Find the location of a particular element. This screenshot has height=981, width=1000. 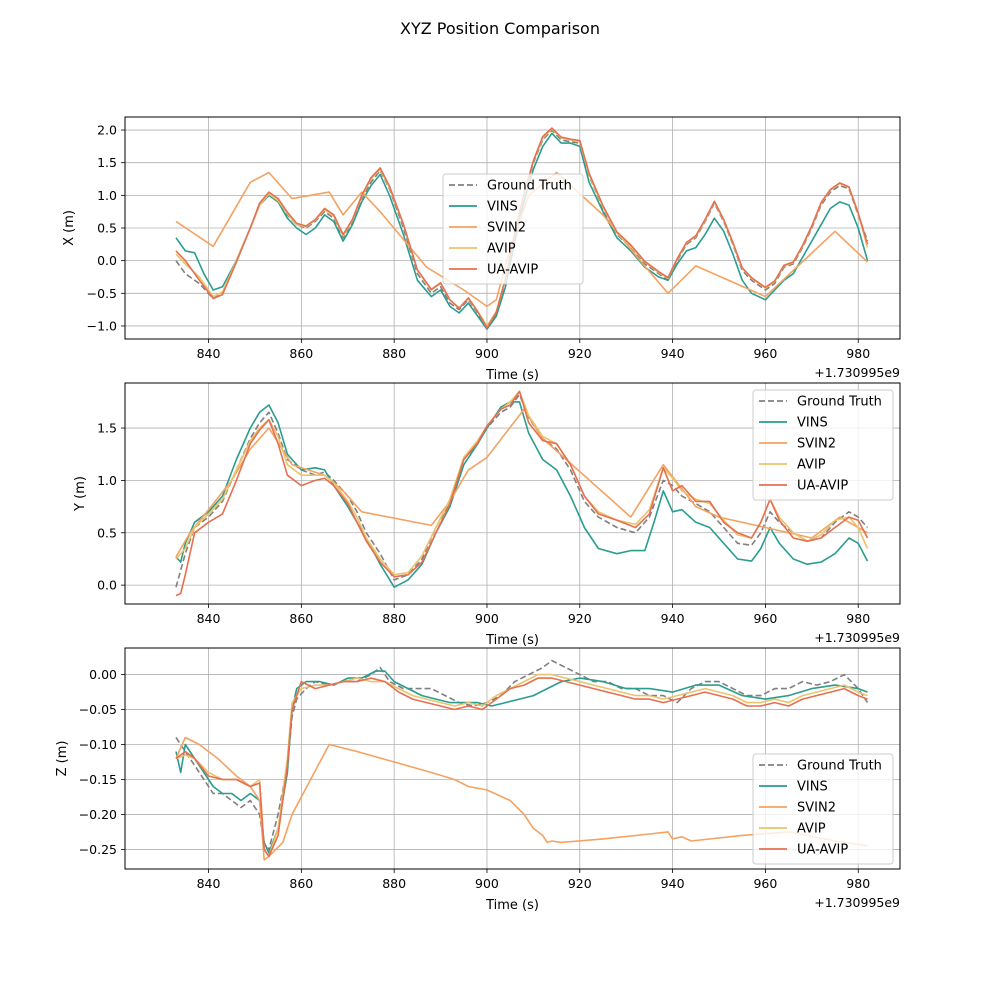

legend-z: Ground Truth VINS SVIN2 AVIP UA-AVIP is located at coordinates (823, 809).